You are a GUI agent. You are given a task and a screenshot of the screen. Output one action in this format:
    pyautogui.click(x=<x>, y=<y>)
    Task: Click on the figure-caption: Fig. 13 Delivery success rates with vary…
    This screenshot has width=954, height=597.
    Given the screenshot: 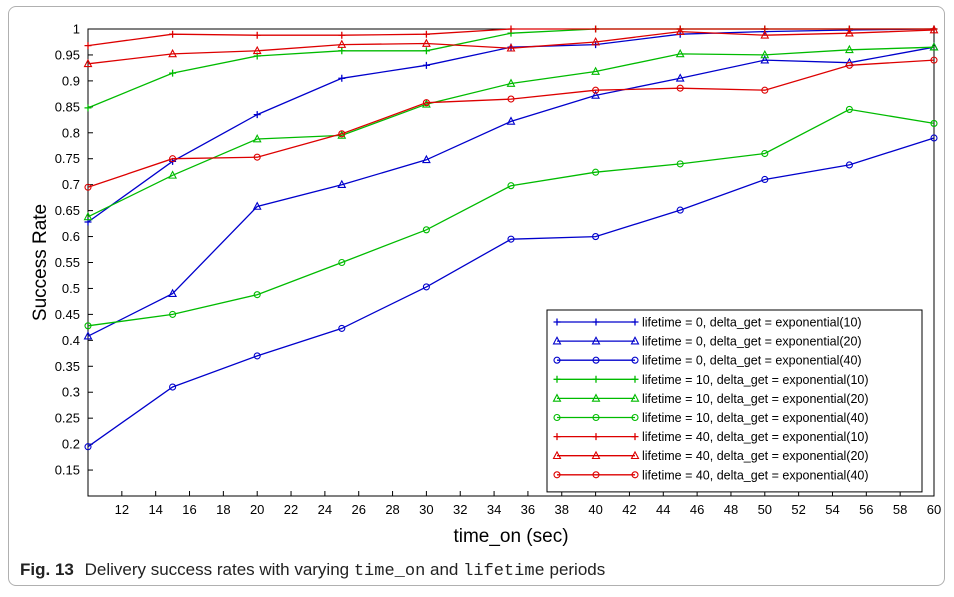 What is the action you would take?
    pyautogui.click(x=312, y=570)
    